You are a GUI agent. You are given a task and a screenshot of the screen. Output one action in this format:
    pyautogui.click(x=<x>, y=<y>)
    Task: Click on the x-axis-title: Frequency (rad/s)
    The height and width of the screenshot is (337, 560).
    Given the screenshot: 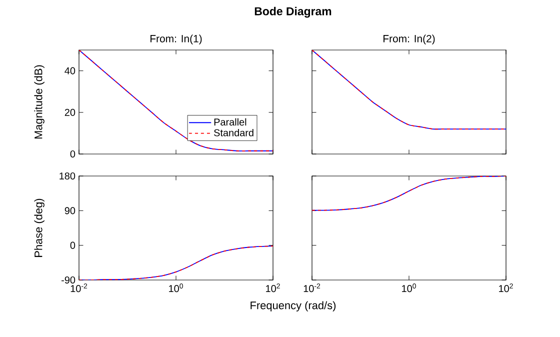 What is the action you would take?
    pyautogui.click(x=293, y=306)
    